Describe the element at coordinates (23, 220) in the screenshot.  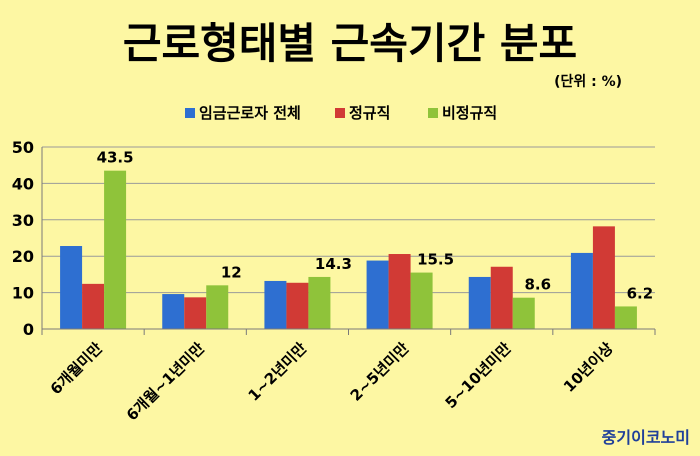
I see `y-tick-label: 30` at that location.